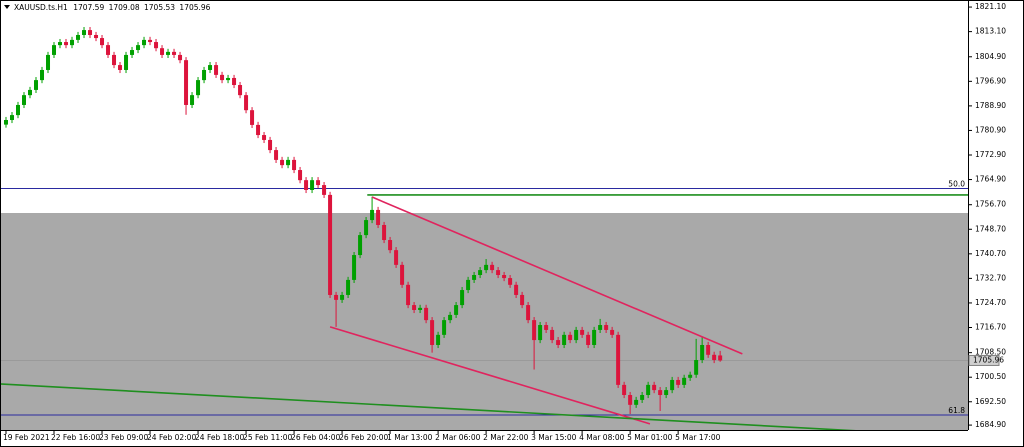 The image size is (1024, 447). Describe the element at coordinates (410, 437) in the screenshot. I see `x-tick-label: 1 Mar 13:00` at that location.